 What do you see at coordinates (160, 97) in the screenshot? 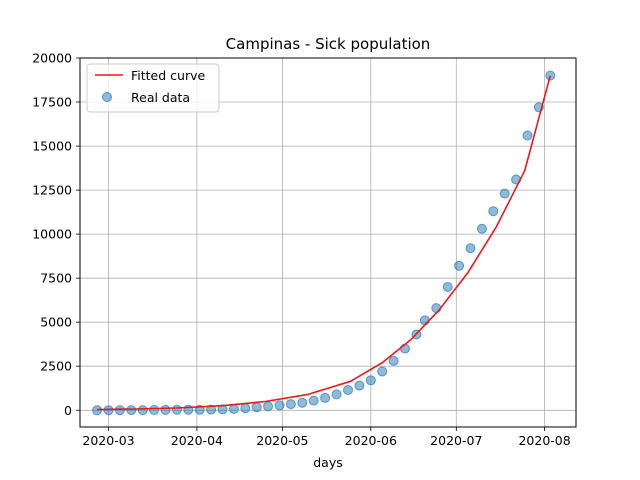
I see `legend-label-real: Real data` at bounding box center [160, 97].